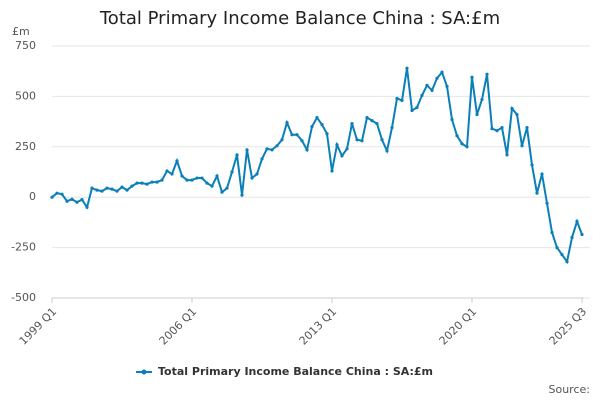  I want to click on y-axis-unit: £m, so click(21, 31).